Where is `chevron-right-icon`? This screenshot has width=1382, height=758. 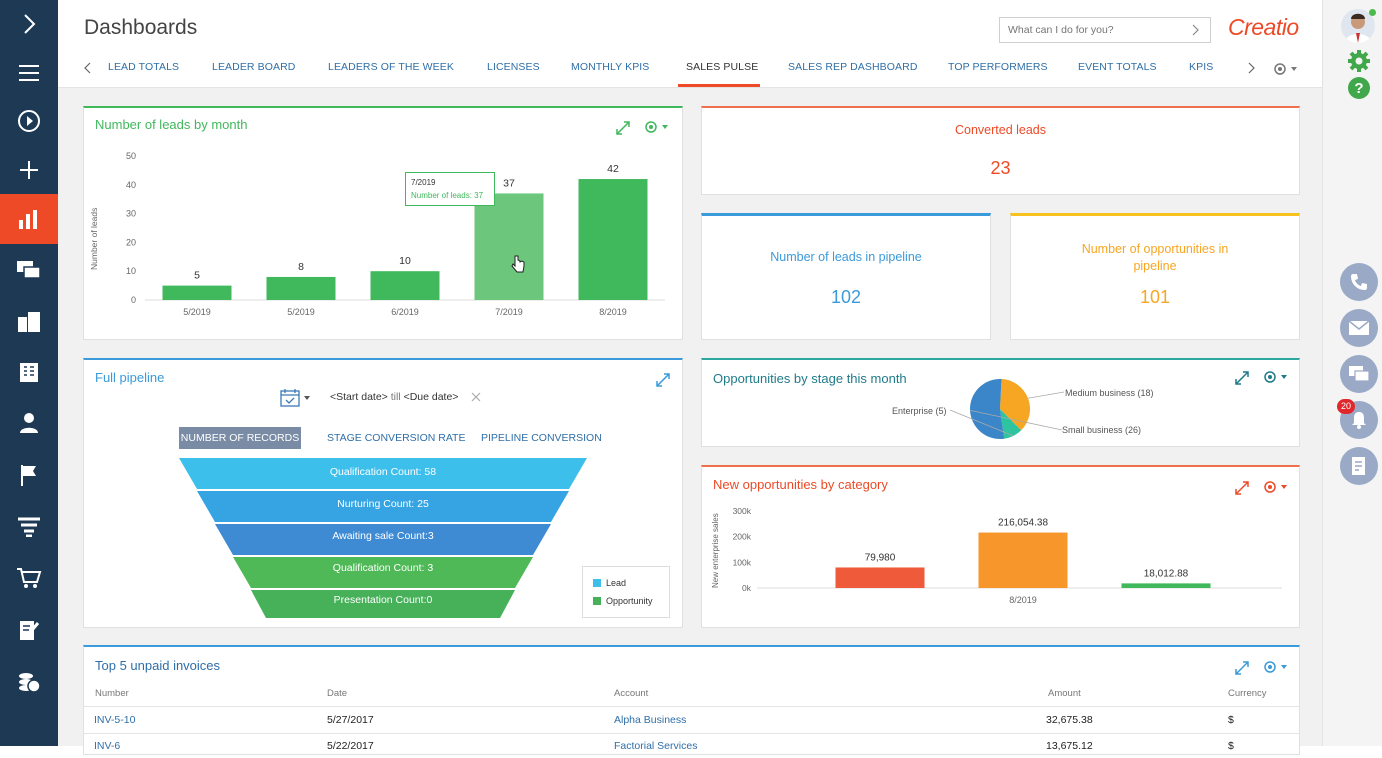 chevron-right-icon is located at coordinates (1195, 30).